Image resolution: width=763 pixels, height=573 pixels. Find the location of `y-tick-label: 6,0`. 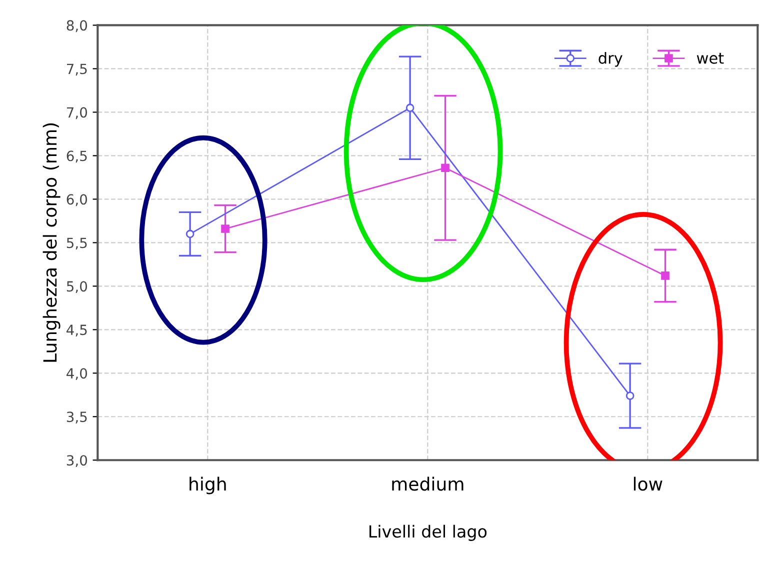

y-tick-label: 6,0 is located at coordinates (77, 200).